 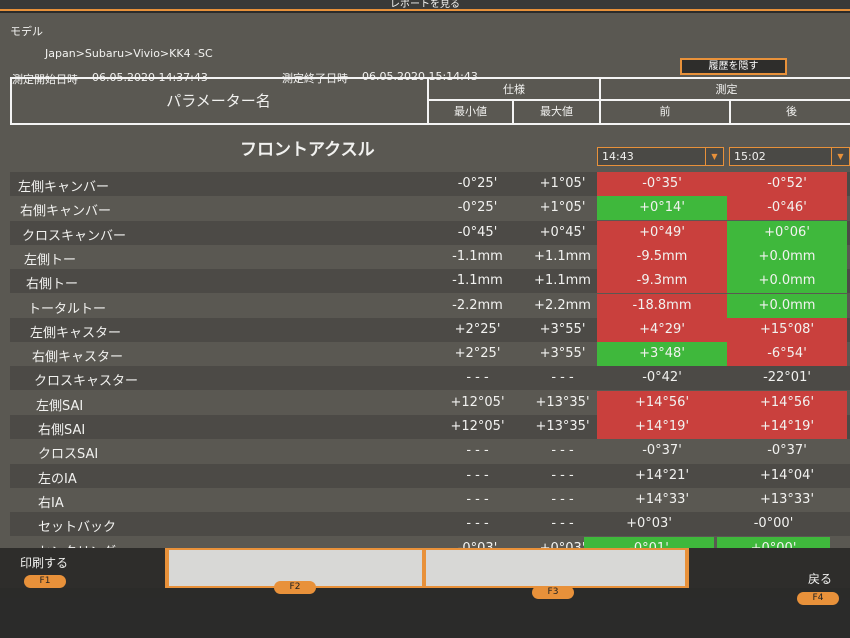 I want to click on f4-key: F4, so click(x=818, y=598).